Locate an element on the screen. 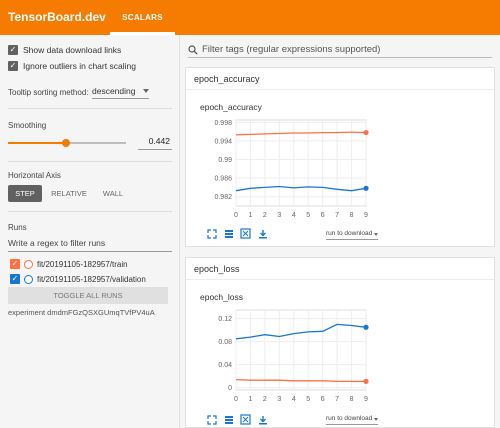 This screenshot has width=500, height=428. plot-area is located at coordinates (301, 350).